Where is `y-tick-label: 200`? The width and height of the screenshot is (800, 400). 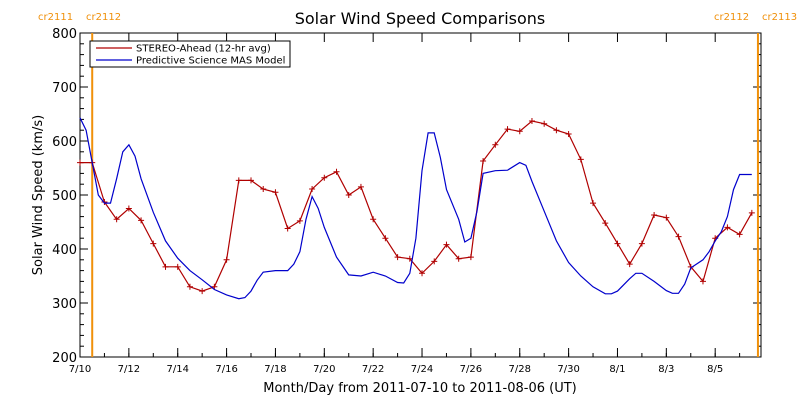
y-tick-label: 200 is located at coordinates (64, 358).